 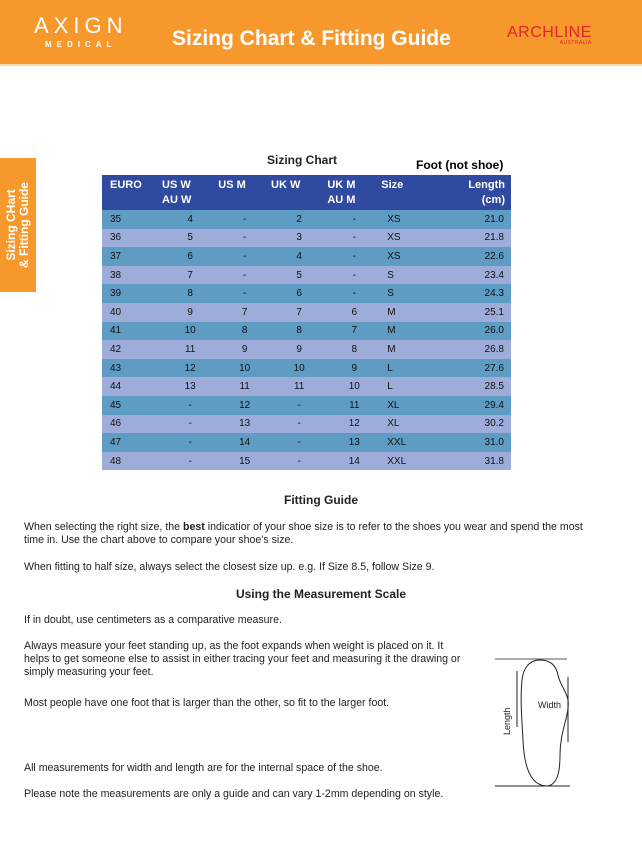 What do you see at coordinates (132, 331) in the screenshot?
I see `table-cell: 41` at bounding box center [132, 331].